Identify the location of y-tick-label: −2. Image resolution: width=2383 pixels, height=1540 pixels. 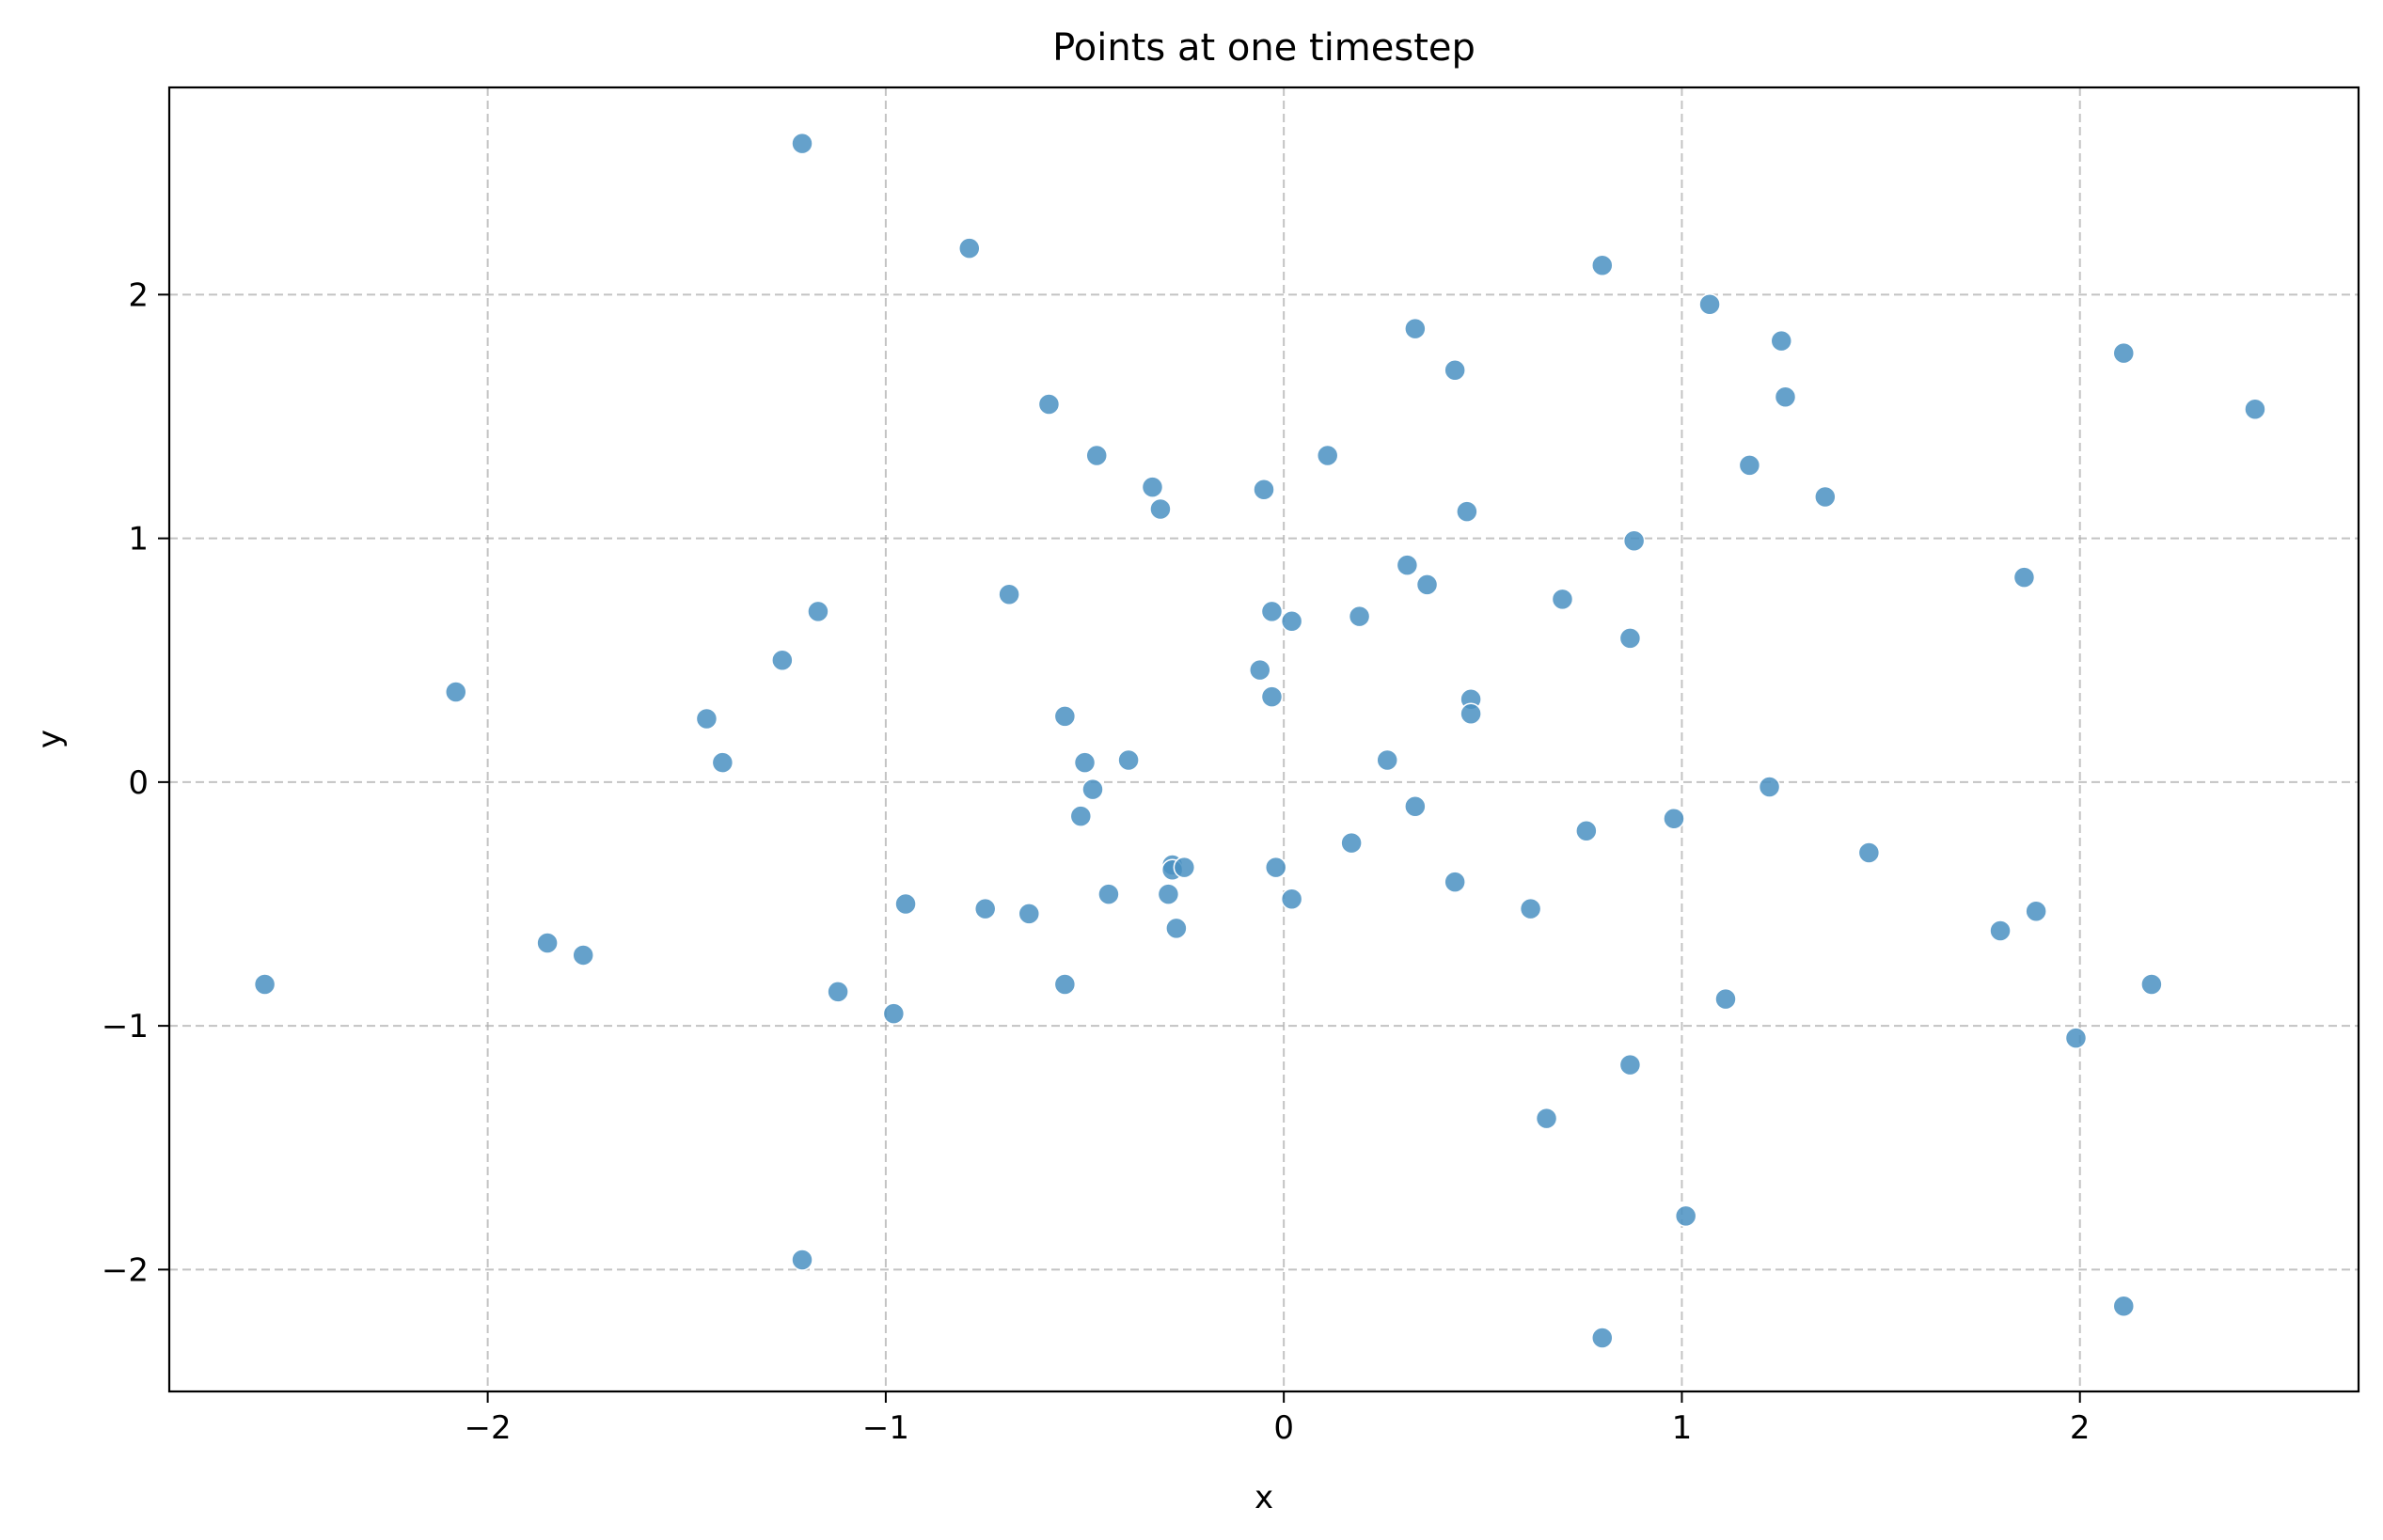
(125, 1270).